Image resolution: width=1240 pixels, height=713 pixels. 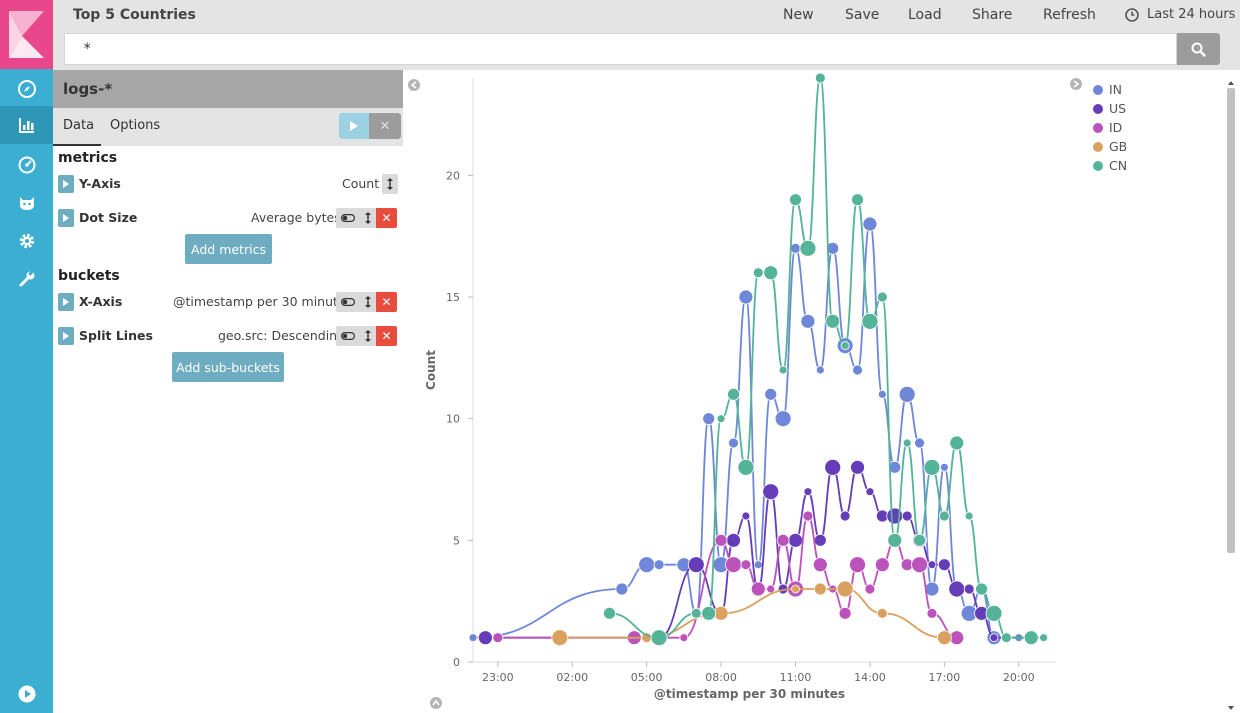 I want to click on time-picker: Last 24 hours, so click(x=1180, y=14).